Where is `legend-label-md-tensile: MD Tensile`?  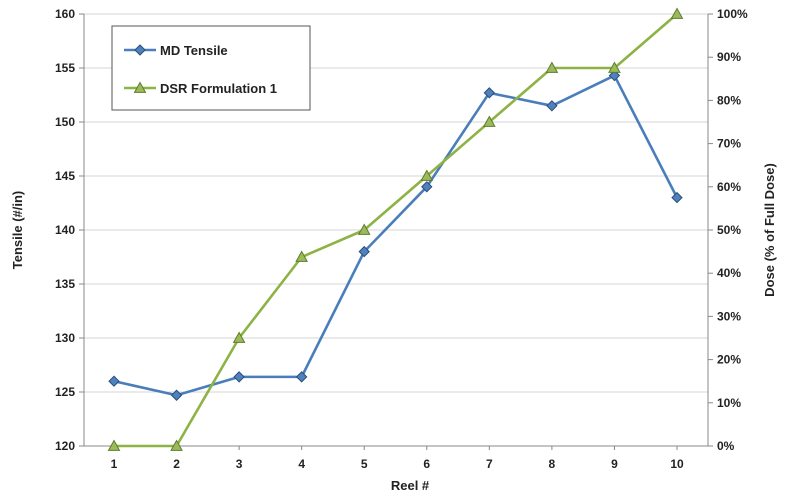 legend-label-md-tensile: MD Tensile is located at coordinates (194, 50).